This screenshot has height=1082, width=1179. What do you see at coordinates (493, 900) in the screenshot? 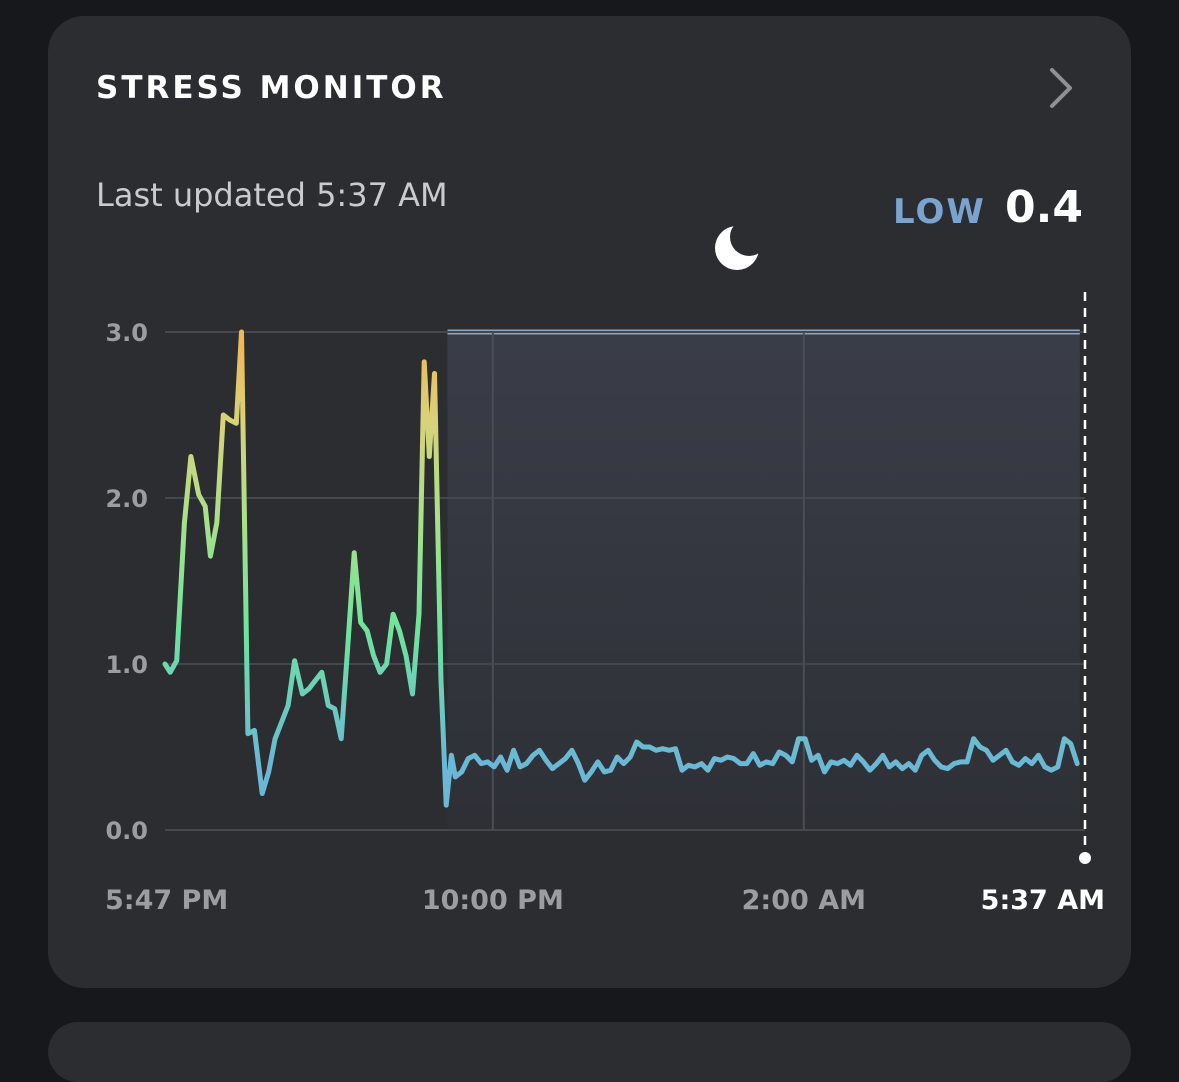
I see `x-tick-label: 10:00 PM` at bounding box center [493, 900].